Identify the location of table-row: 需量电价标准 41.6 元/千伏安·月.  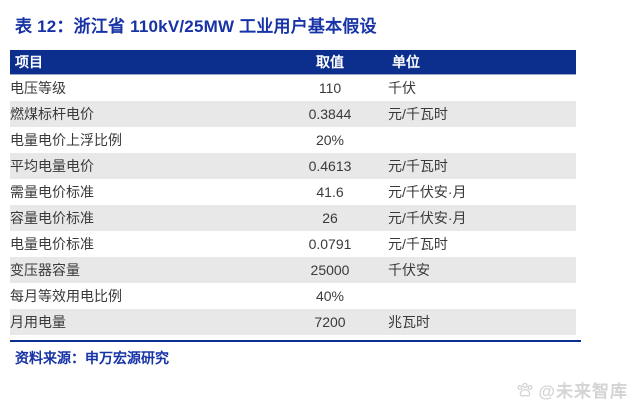
(293, 192).